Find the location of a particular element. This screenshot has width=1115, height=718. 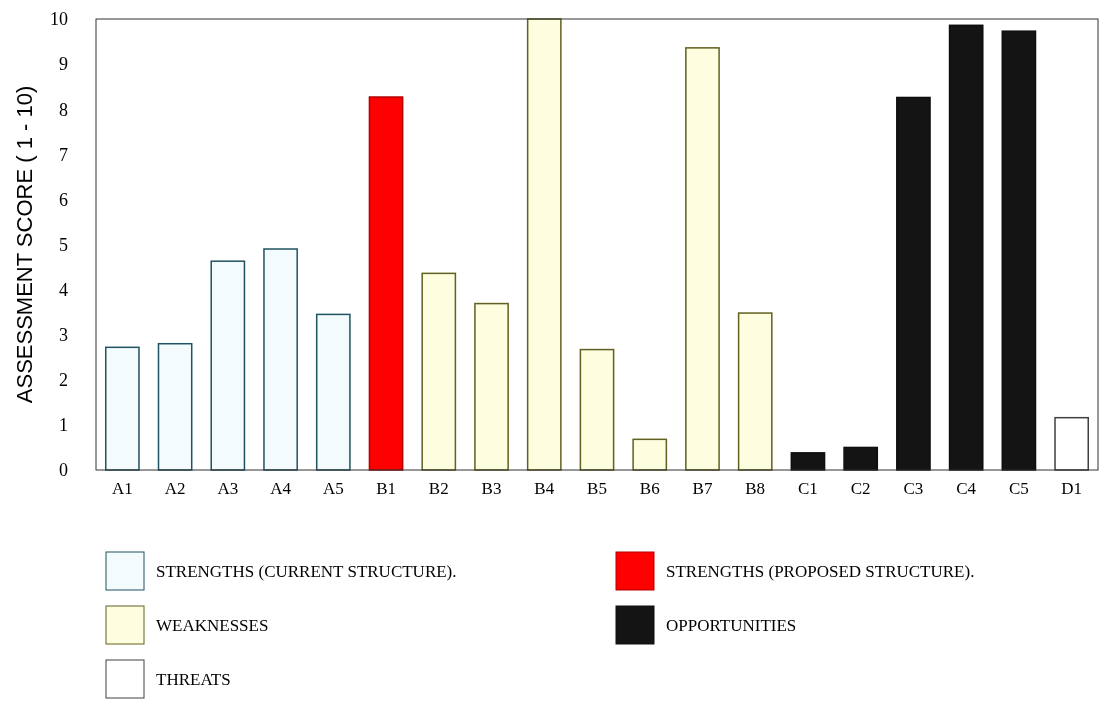

x-tick-label: A4 is located at coordinates (281, 488).